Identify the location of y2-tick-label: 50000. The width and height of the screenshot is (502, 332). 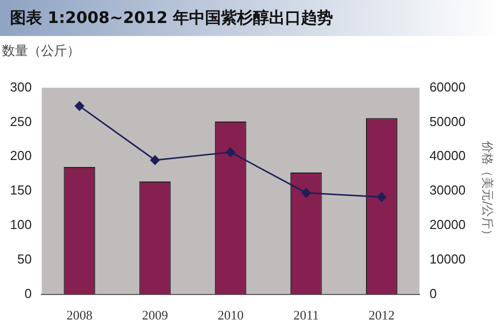
(447, 121).